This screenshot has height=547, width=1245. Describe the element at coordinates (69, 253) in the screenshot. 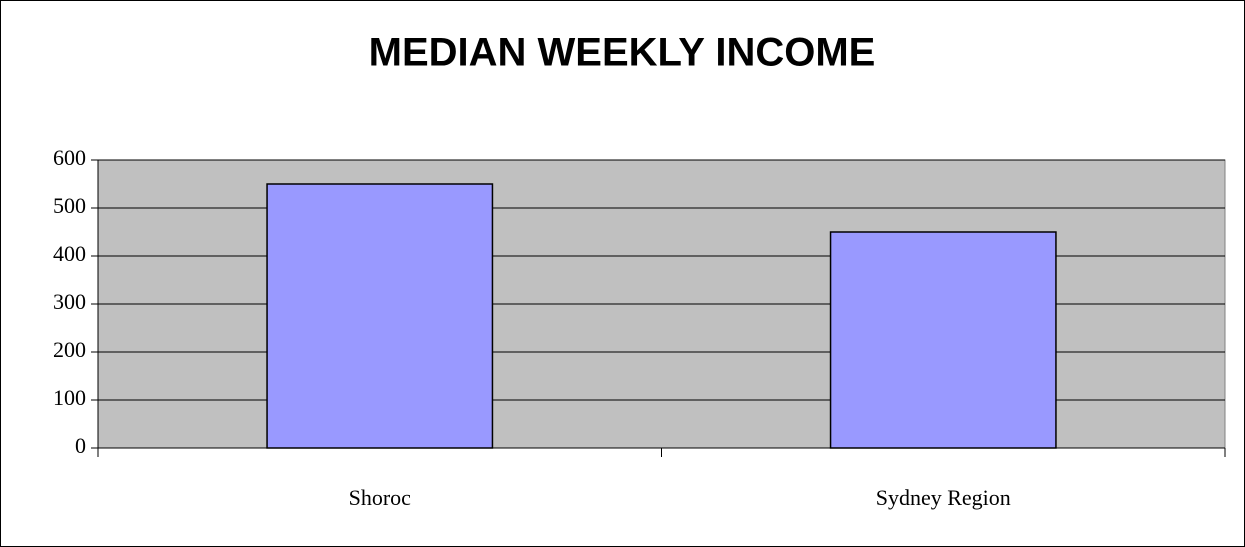

I see `y-tick-label: 400` at that location.